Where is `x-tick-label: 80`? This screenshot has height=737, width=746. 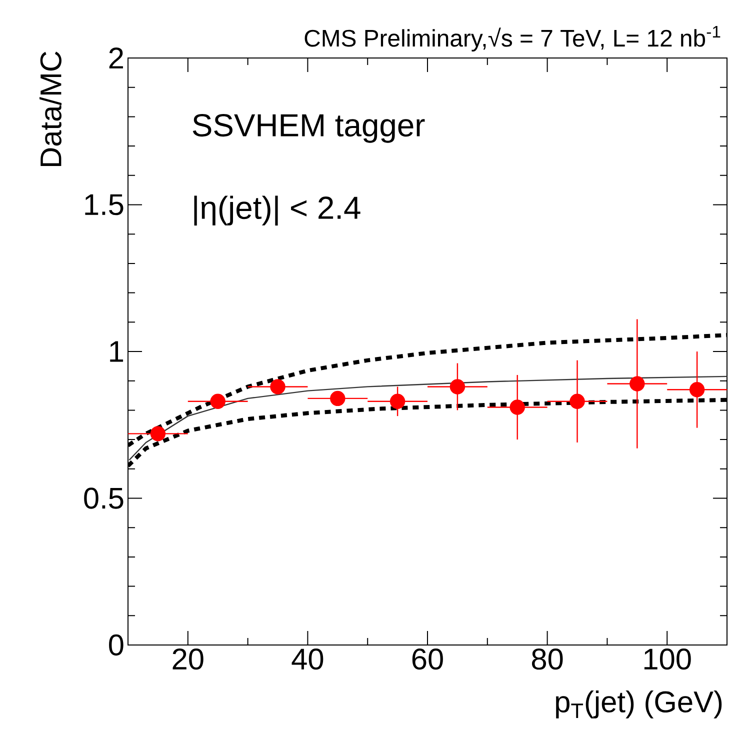
x-tick-label: 80 is located at coordinates (547, 659).